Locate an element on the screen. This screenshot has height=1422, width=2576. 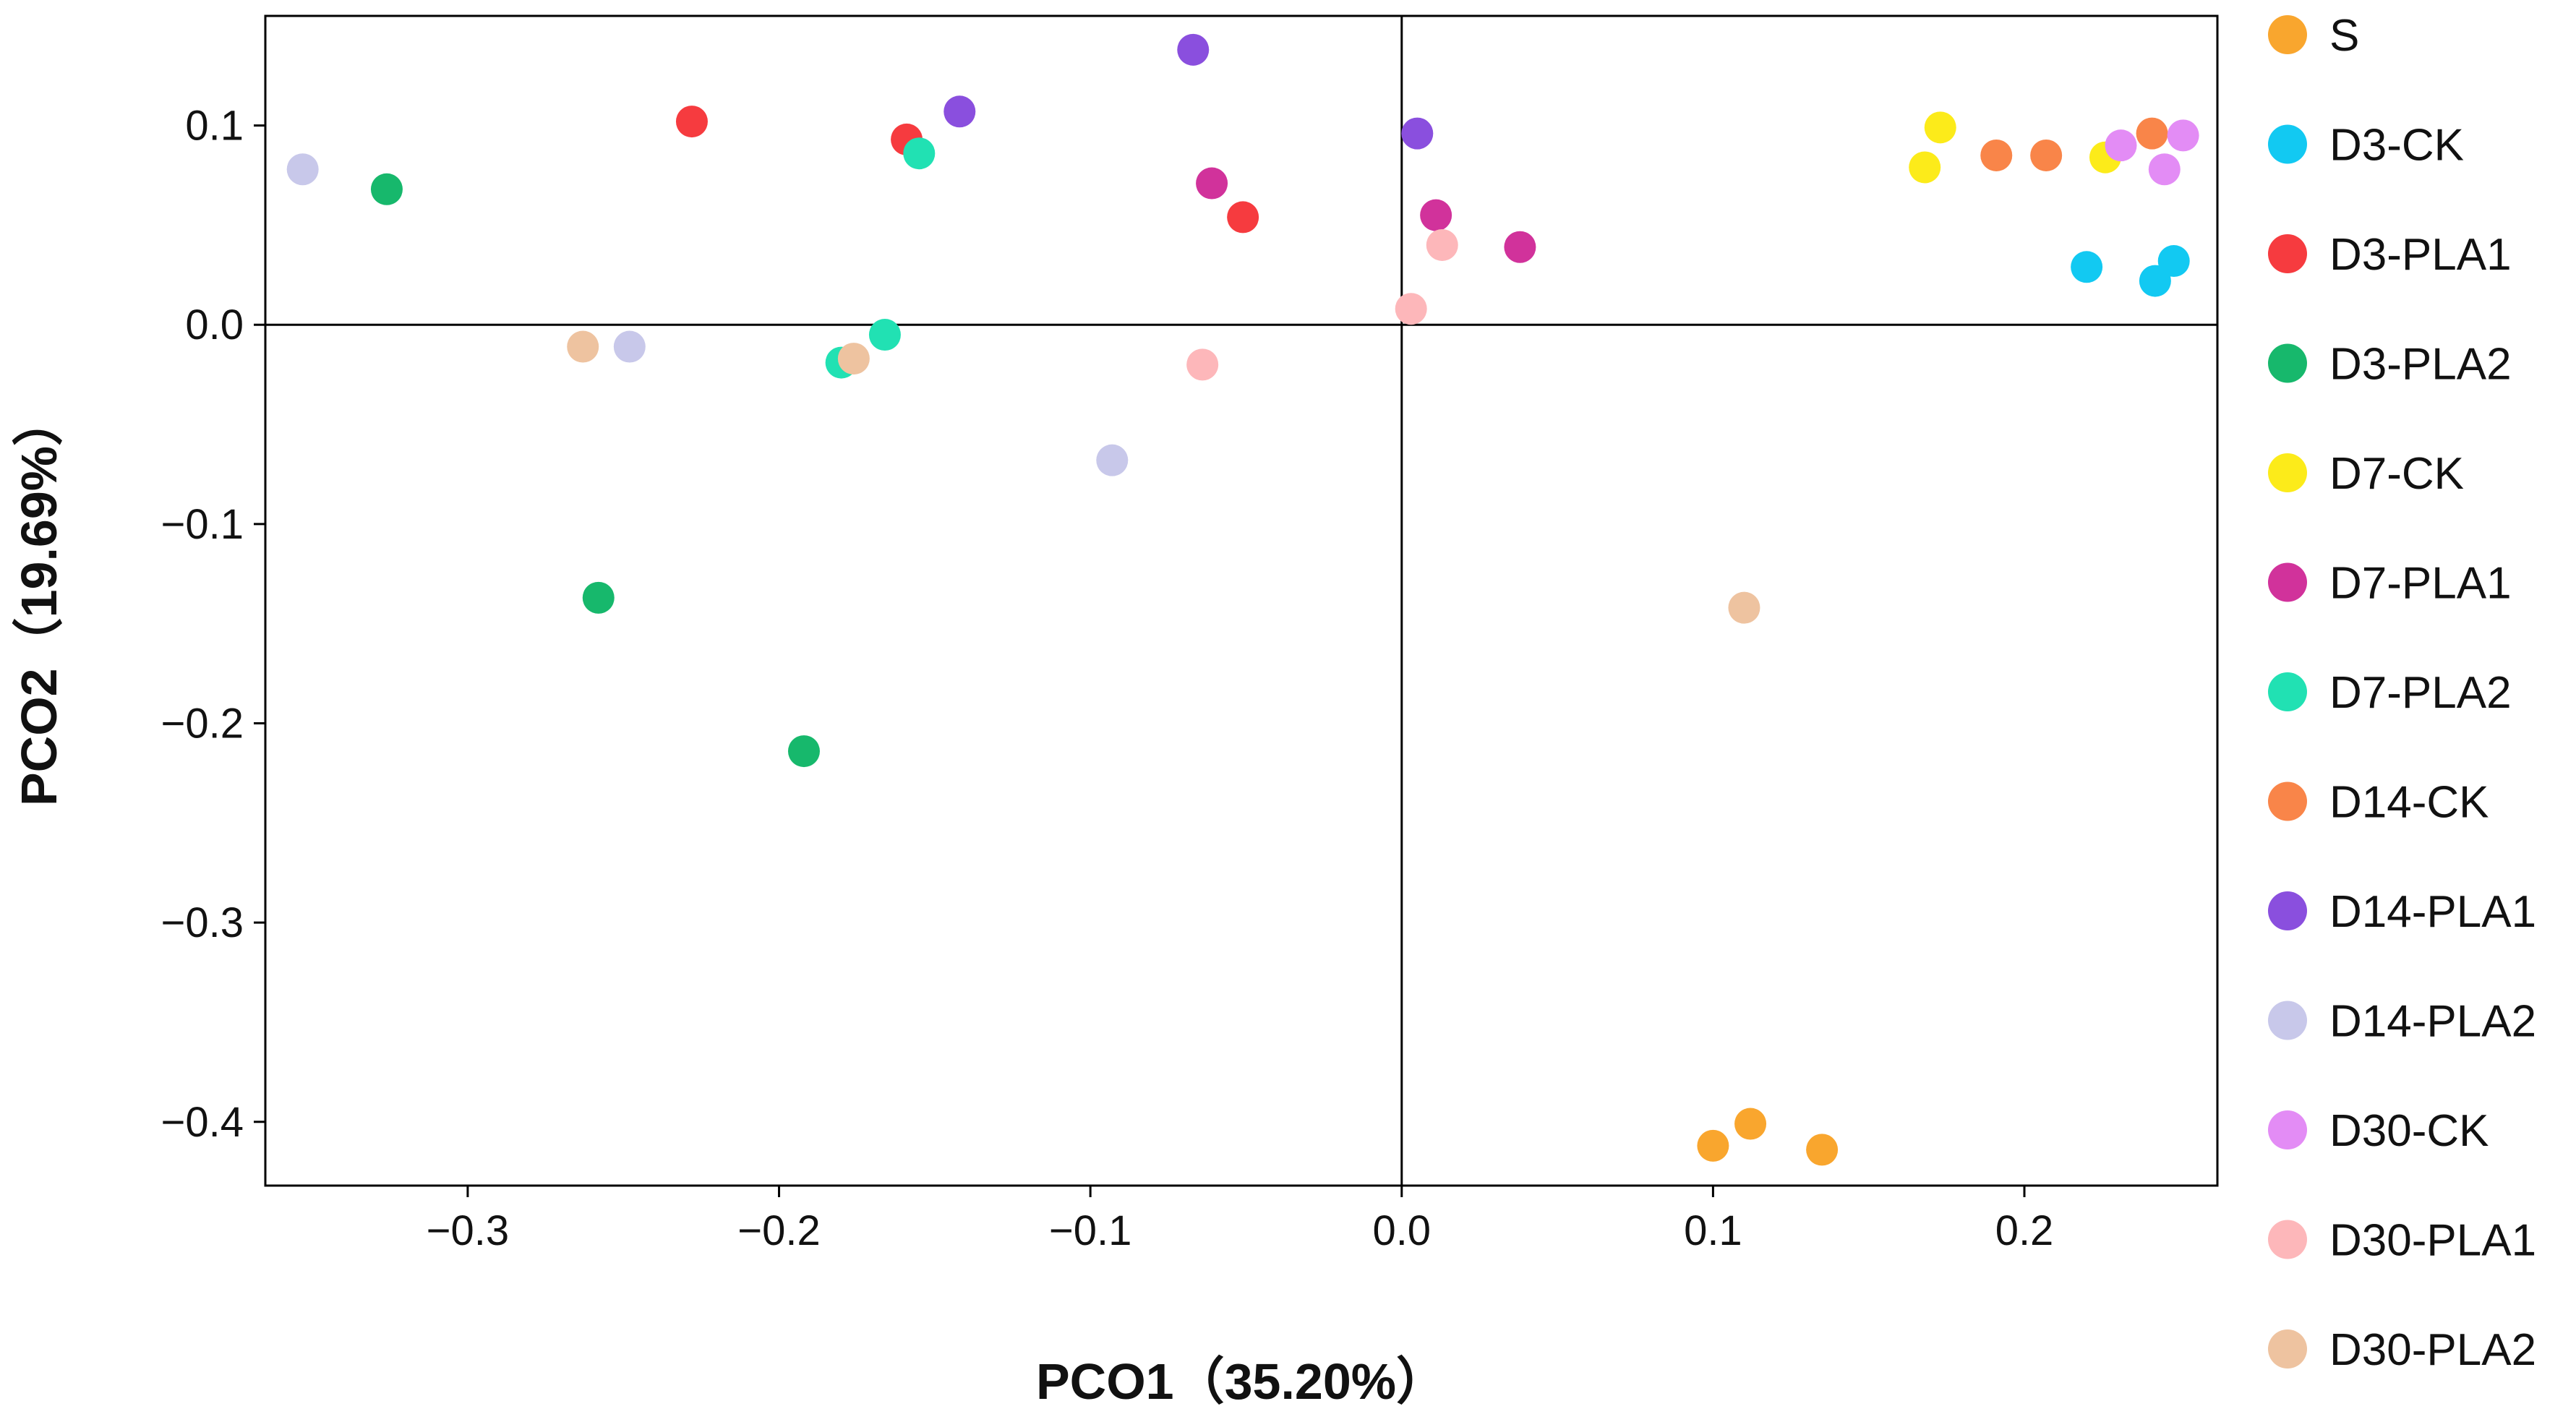
legend-item-d14-ck: D14-CK is located at coordinates (2379, 803).